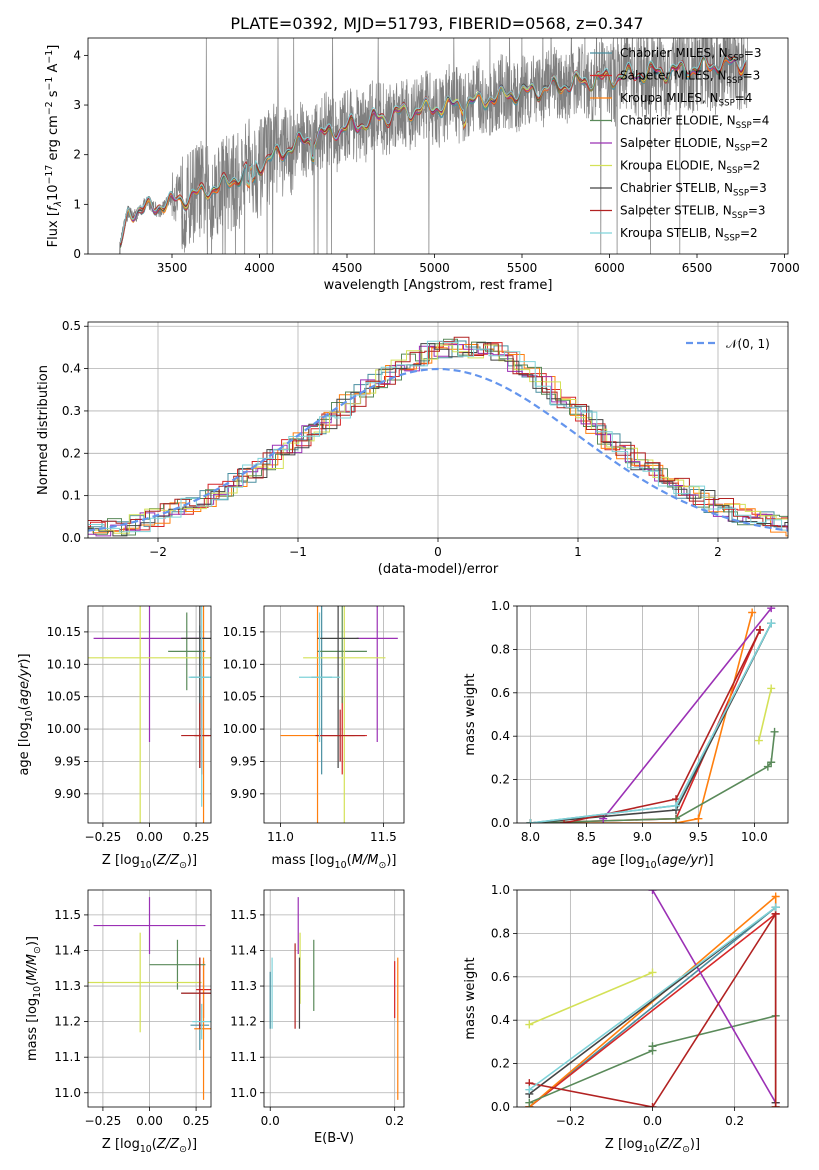 The width and height of the screenshot is (819, 1170). I want to click on x-tick-label: 0.0, so click(652, 1121).